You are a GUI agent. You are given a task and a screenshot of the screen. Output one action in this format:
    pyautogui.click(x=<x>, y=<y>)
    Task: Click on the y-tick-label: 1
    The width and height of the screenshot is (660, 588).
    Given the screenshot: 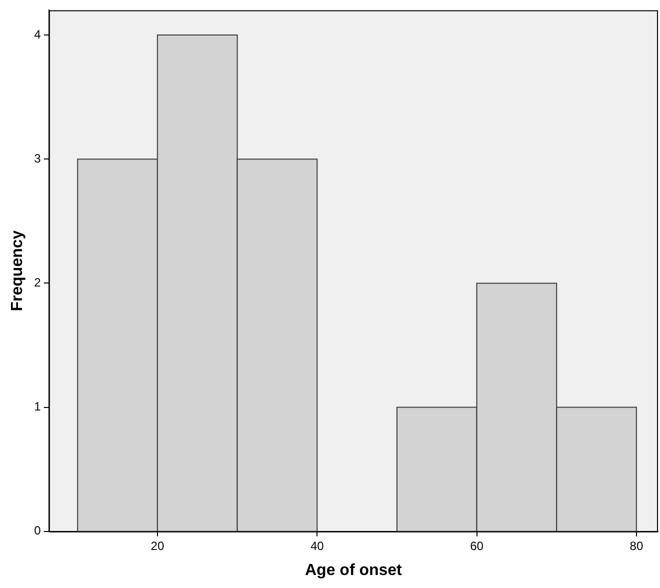 What is the action you would take?
    pyautogui.click(x=38, y=407)
    